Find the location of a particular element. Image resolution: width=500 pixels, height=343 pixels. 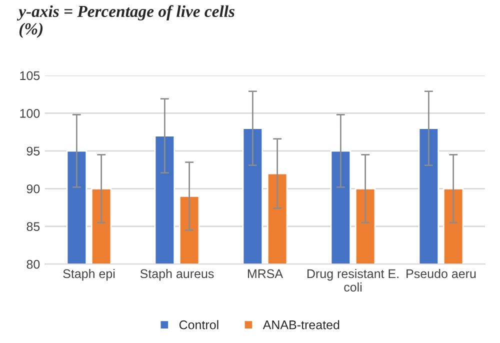

y-tick-label: 85 is located at coordinates (33, 227).